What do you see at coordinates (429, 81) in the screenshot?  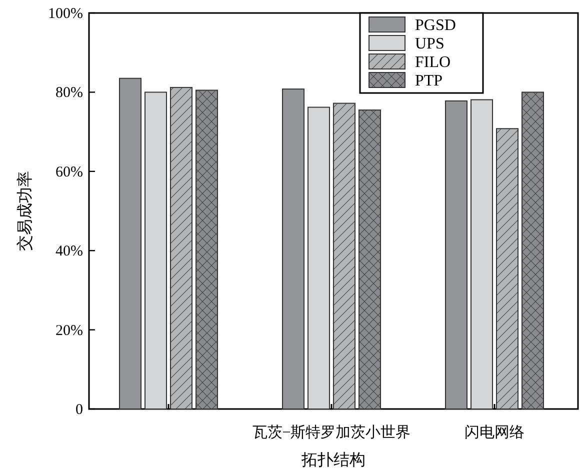 I see `legend-label: PTP` at bounding box center [429, 81].